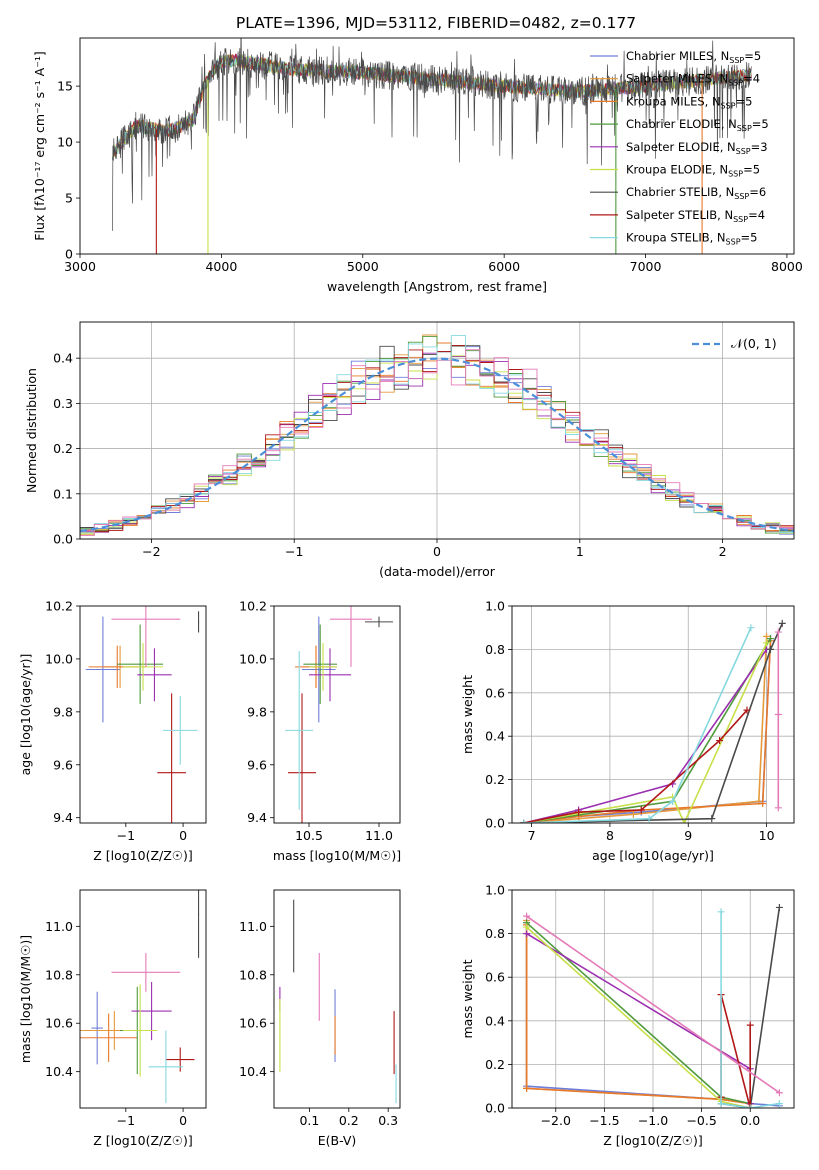 Image resolution: width=819 pixels, height=1170 pixels. Describe the element at coordinates (495, 933) in the screenshot. I see `y-tick-label: 0.8` at that location.